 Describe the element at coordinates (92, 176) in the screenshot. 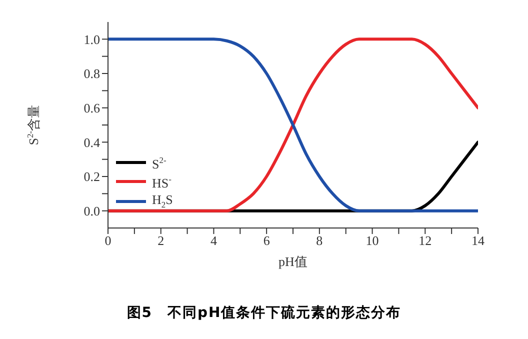

I see `y-tick-label: 0.2` at that location.